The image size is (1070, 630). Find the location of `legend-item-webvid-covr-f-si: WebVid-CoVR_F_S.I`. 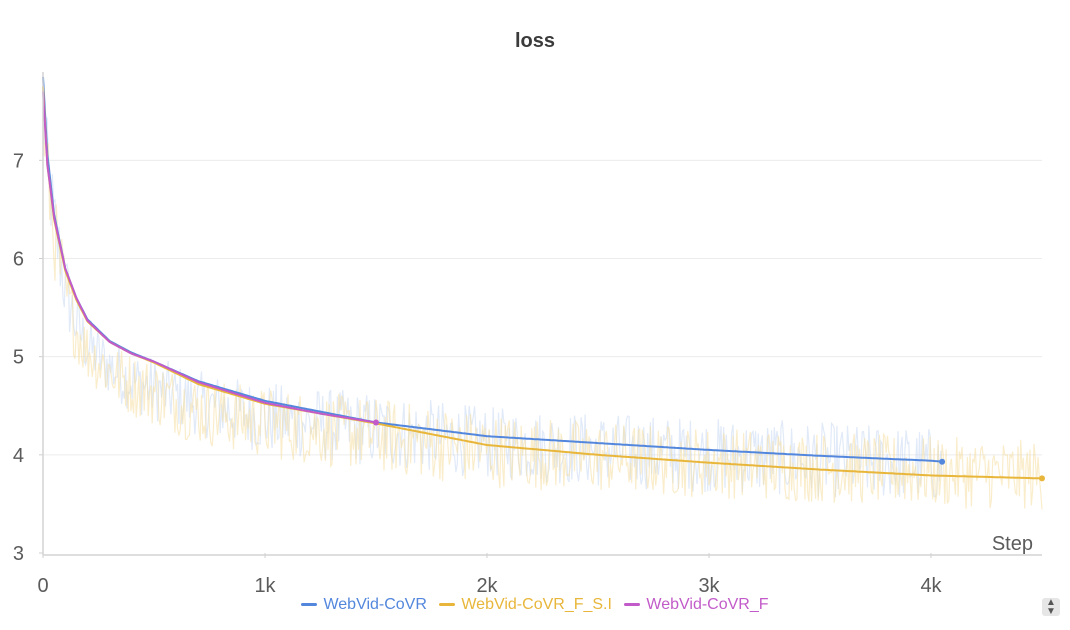

legend-item-webvid-covr-f-si: WebVid-CoVR_F_S.I is located at coordinates (525, 605).